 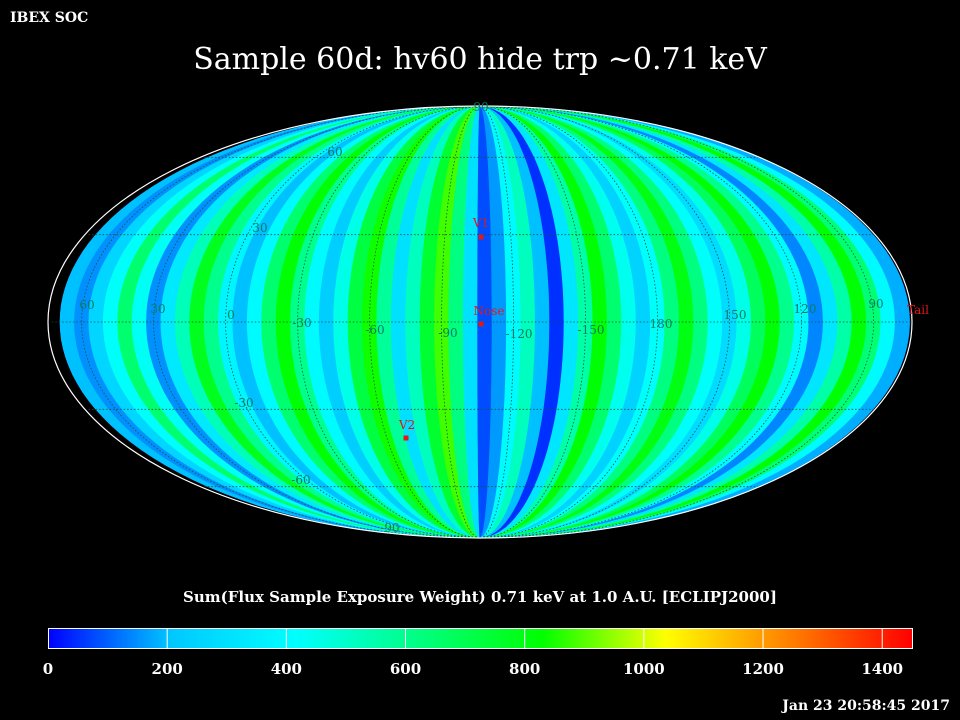 I want to click on colorbar-gradient, so click(x=480, y=638).